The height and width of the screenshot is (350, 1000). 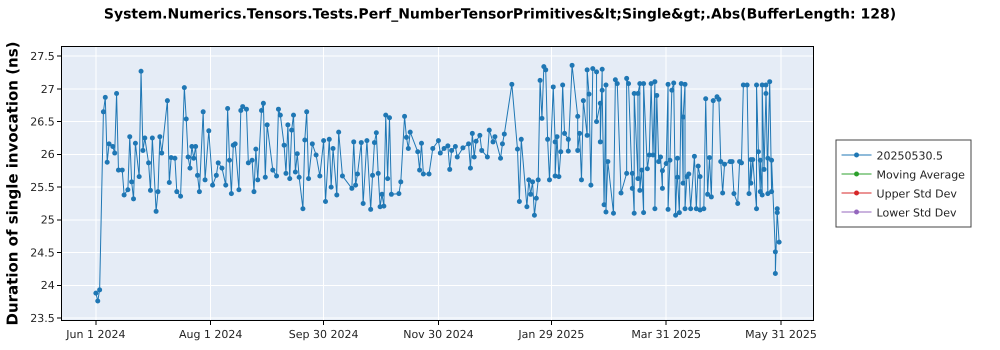 What do you see at coordinates (13, 184) in the screenshot?
I see `y-axis-title: Duration of single invocation (ns)` at bounding box center [13, 184].